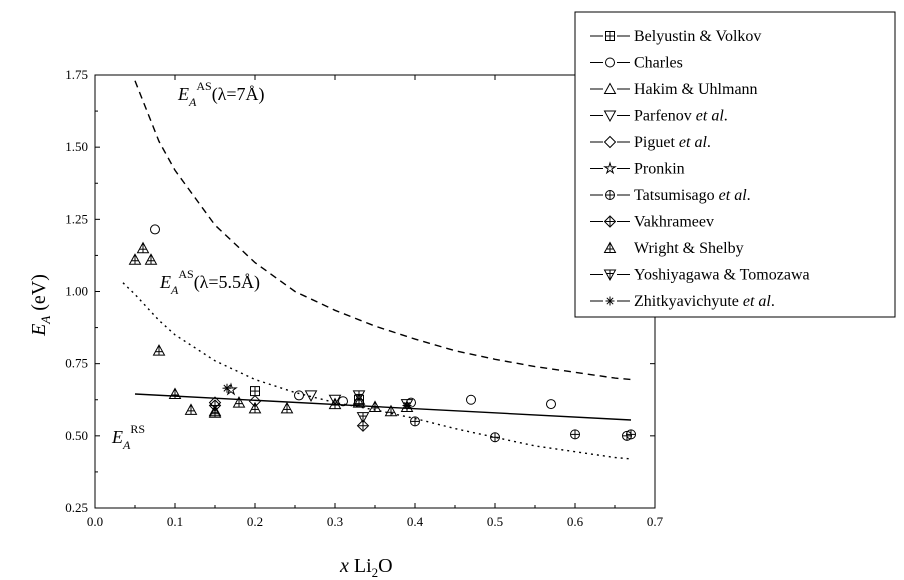 This screenshot has width=904, height=580. I want to click on legend-label: Belyustin & Volkov, so click(697, 36).